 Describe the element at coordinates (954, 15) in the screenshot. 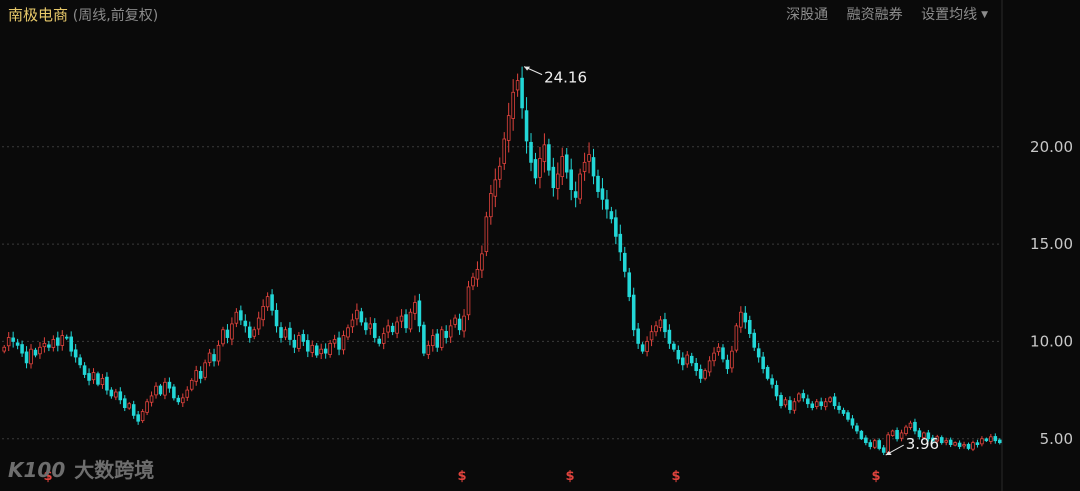

I see `ma-settings-button: 设置均线 ▼` at that location.